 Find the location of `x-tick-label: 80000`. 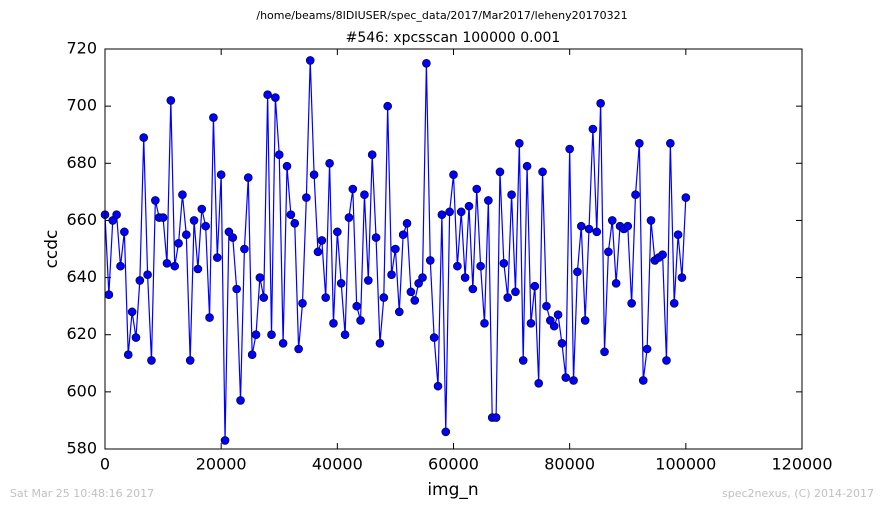

x-tick-label: 80000 is located at coordinates (569, 464).